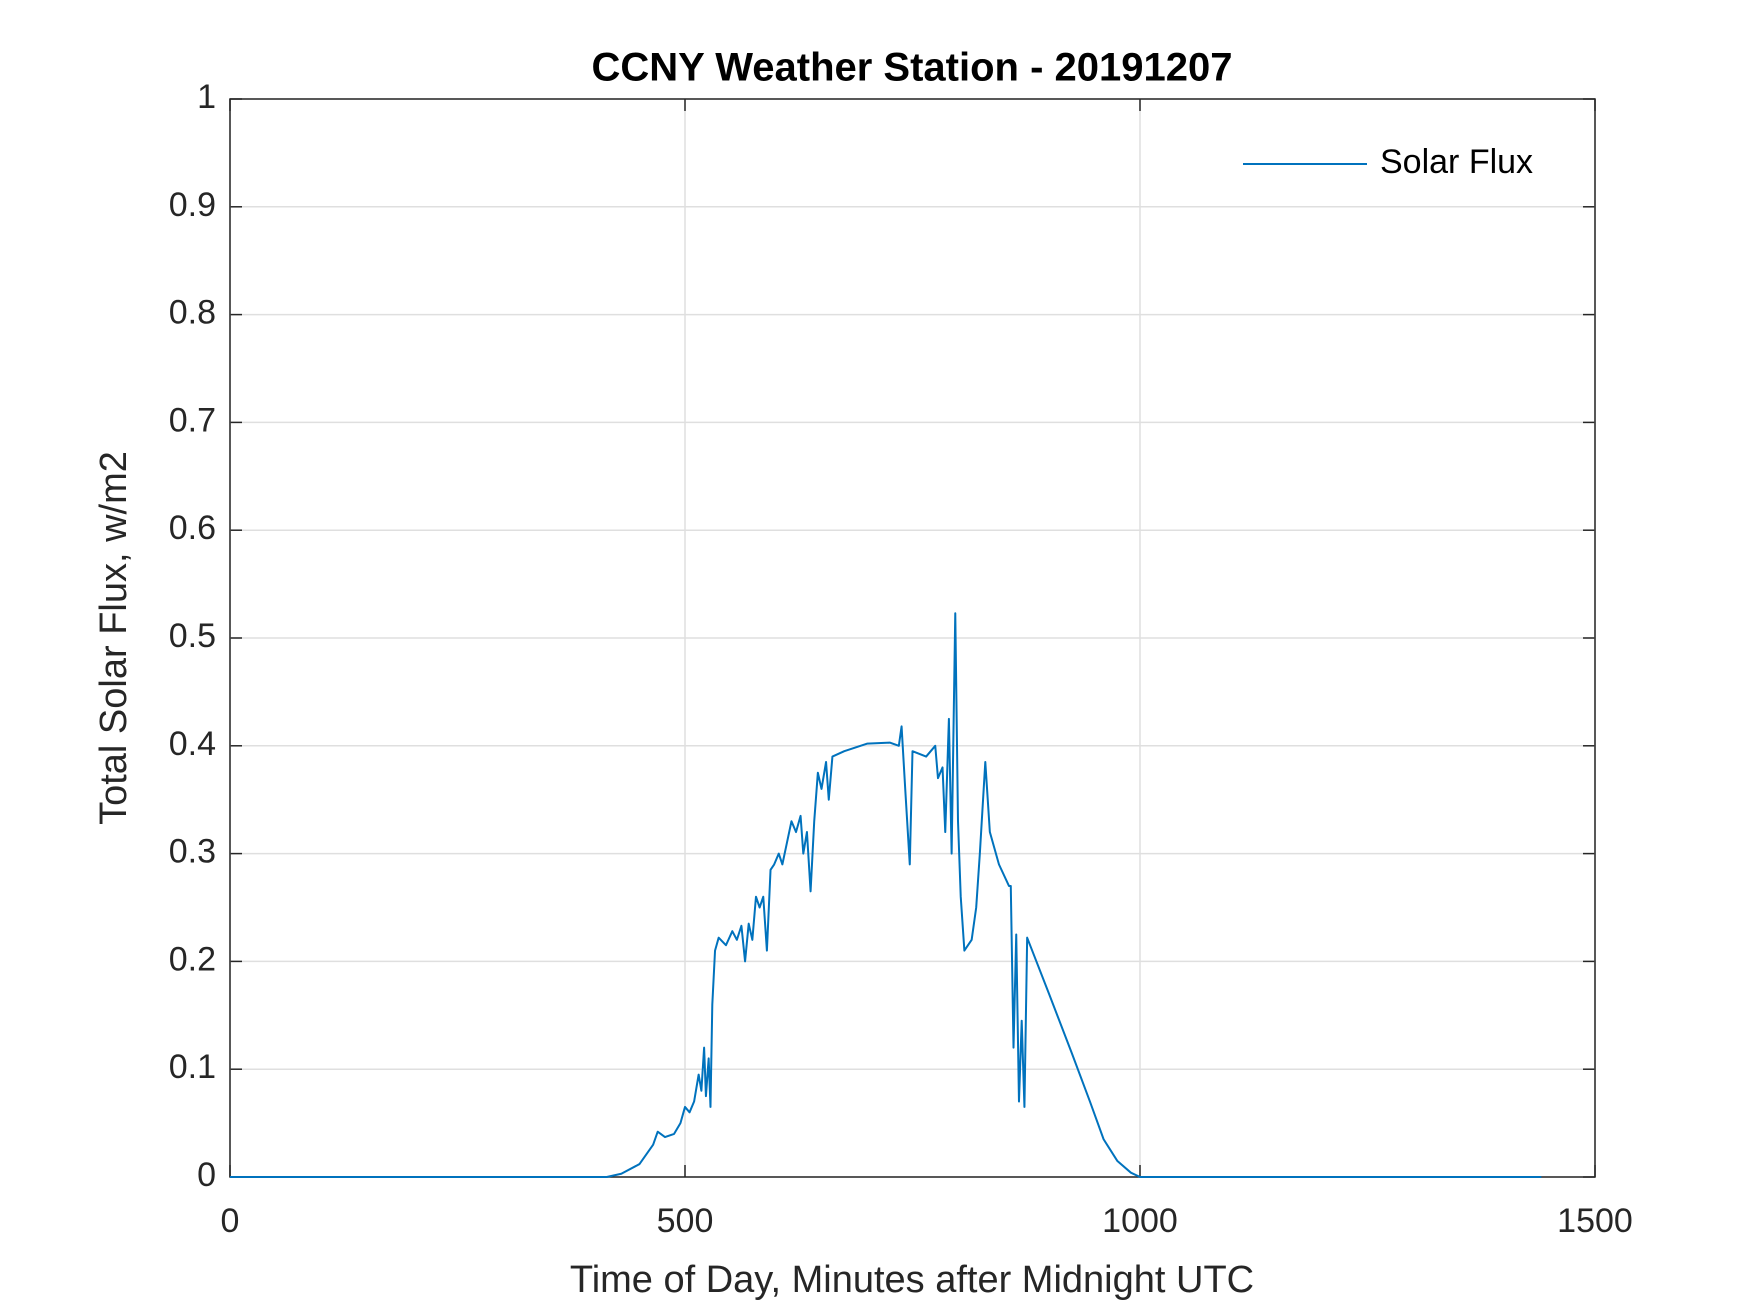  Describe the element at coordinates (1456, 162) in the screenshot. I see `legend-label: Solar Flux` at that location.